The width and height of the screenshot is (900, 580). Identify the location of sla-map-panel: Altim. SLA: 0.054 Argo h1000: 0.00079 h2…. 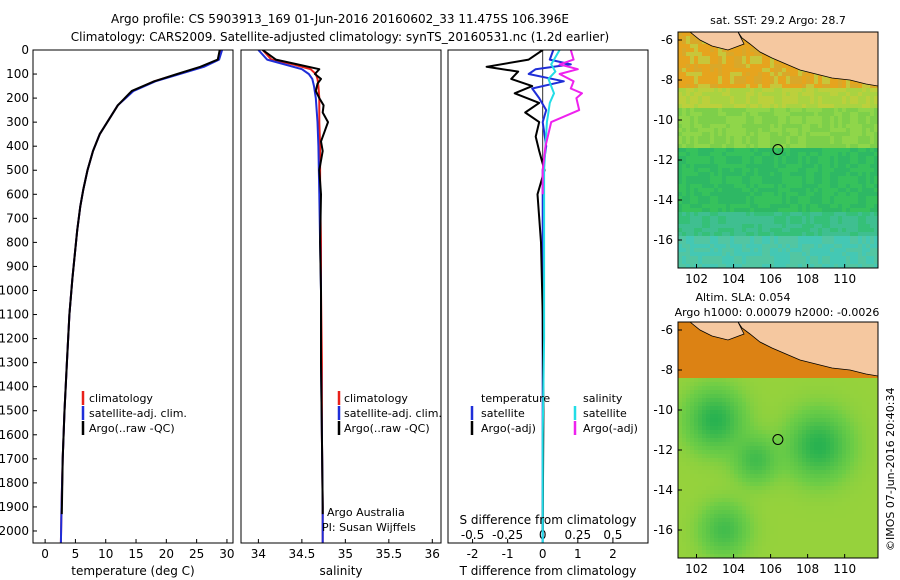
(766, 433).